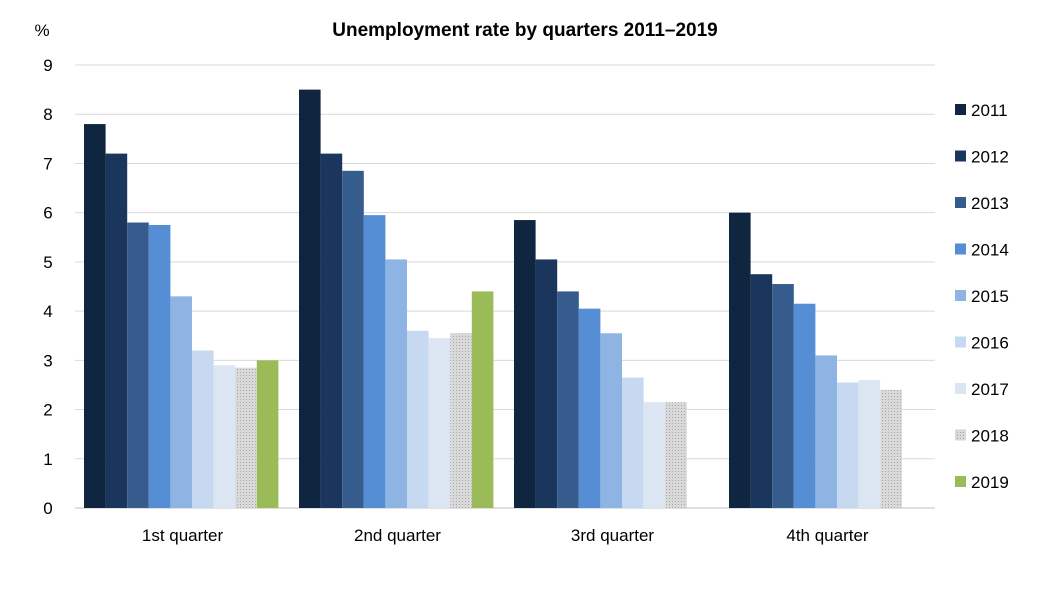 Image resolution: width=1063 pixels, height=590 pixels. Describe the element at coordinates (374, 361) in the screenshot. I see `bar-2014-q2` at that location.